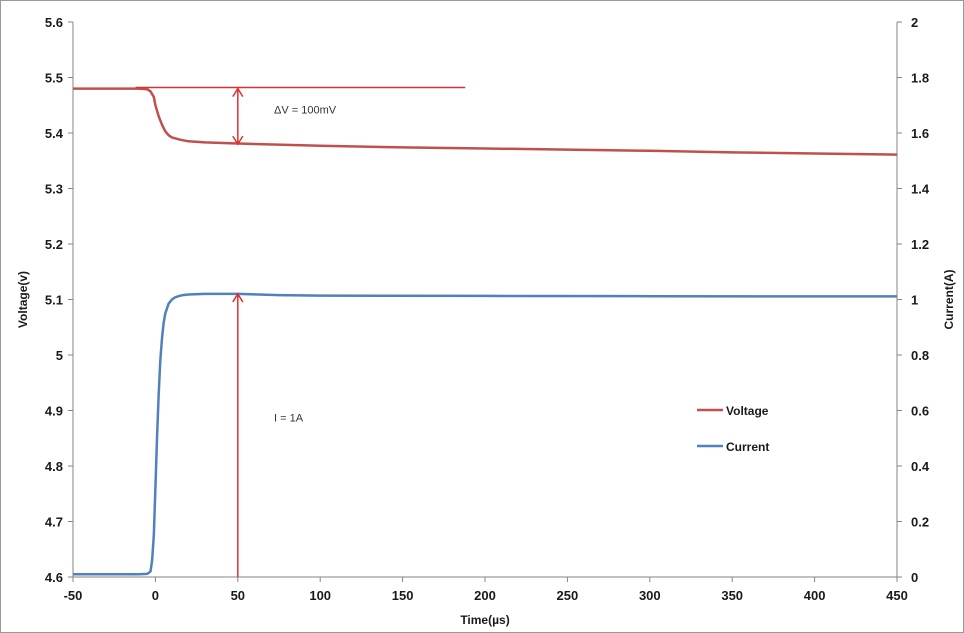 The width and height of the screenshot is (964, 633). Describe the element at coordinates (54, 133) in the screenshot. I see `y-tick-label: 5.4` at that location.